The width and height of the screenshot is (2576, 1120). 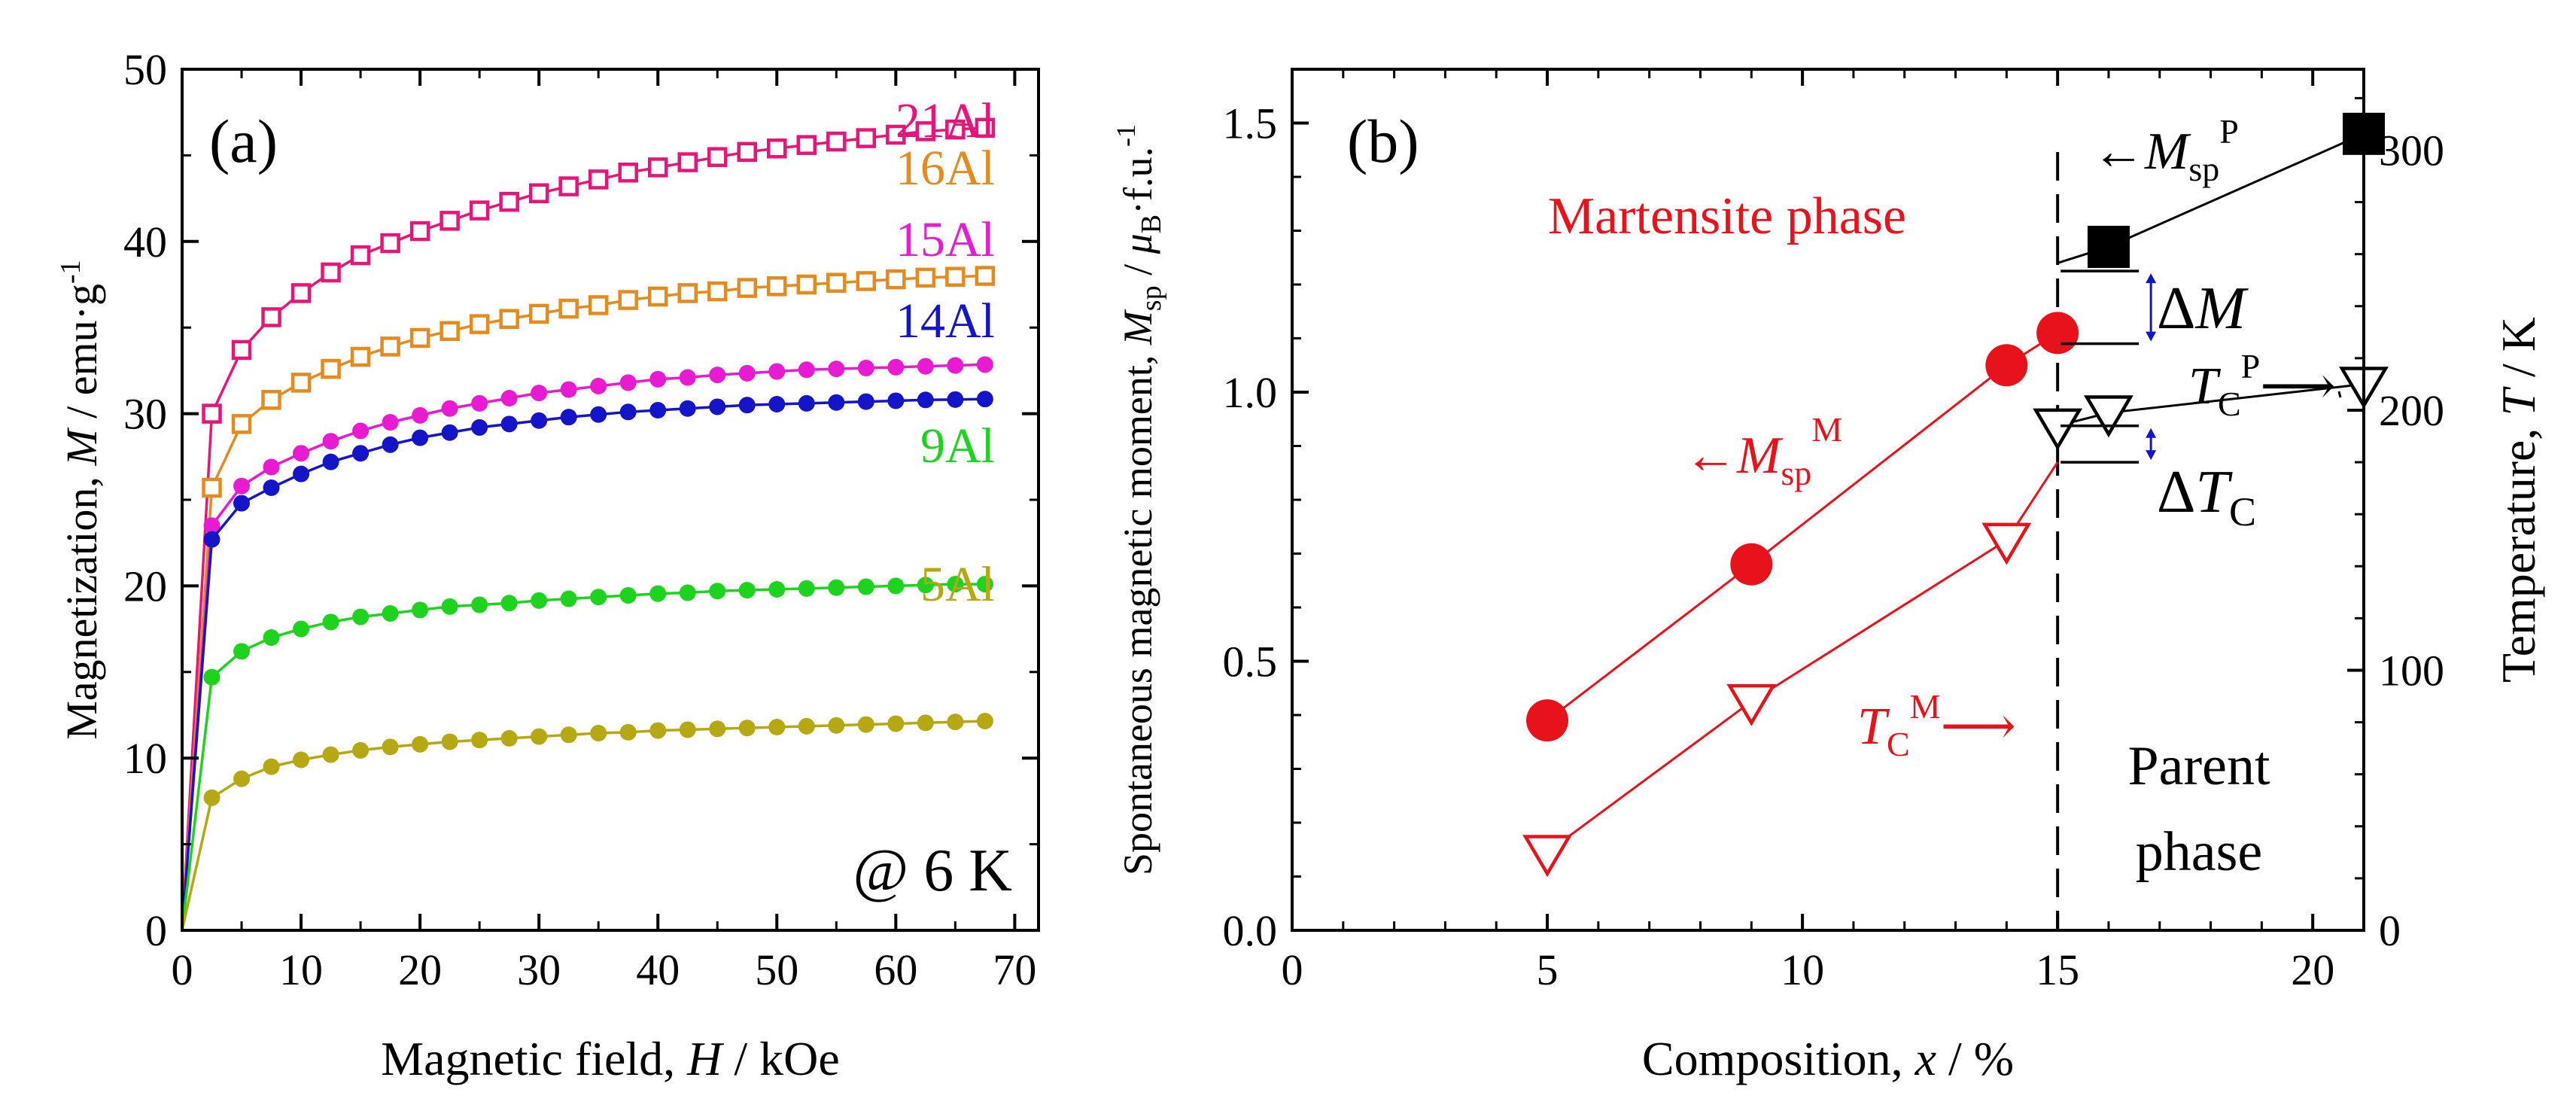 I want to click on x-tick-label: 5, so click(x=1548, y=969).